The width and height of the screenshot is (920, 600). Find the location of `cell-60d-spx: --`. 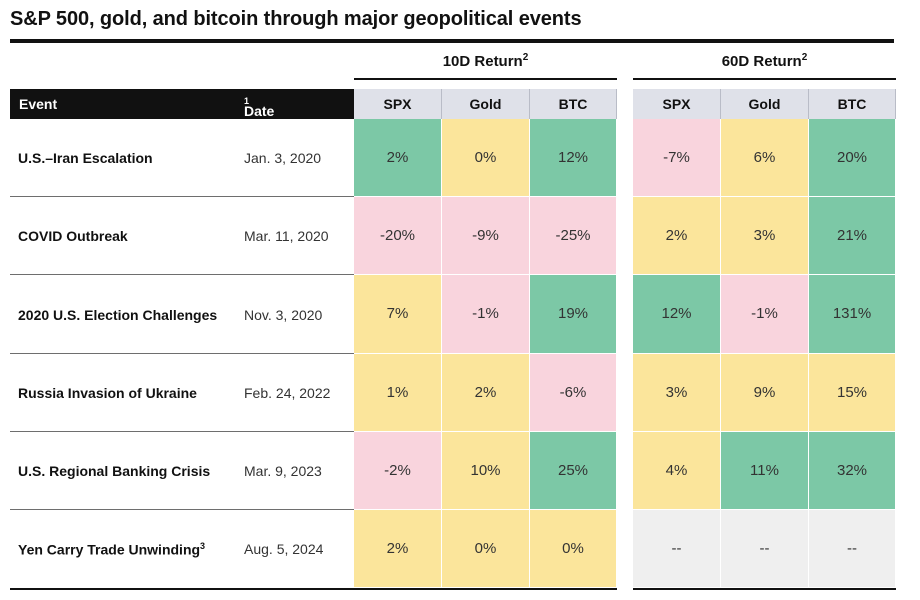

cell-60d-spx: -- is located at coordinates (677, 549).